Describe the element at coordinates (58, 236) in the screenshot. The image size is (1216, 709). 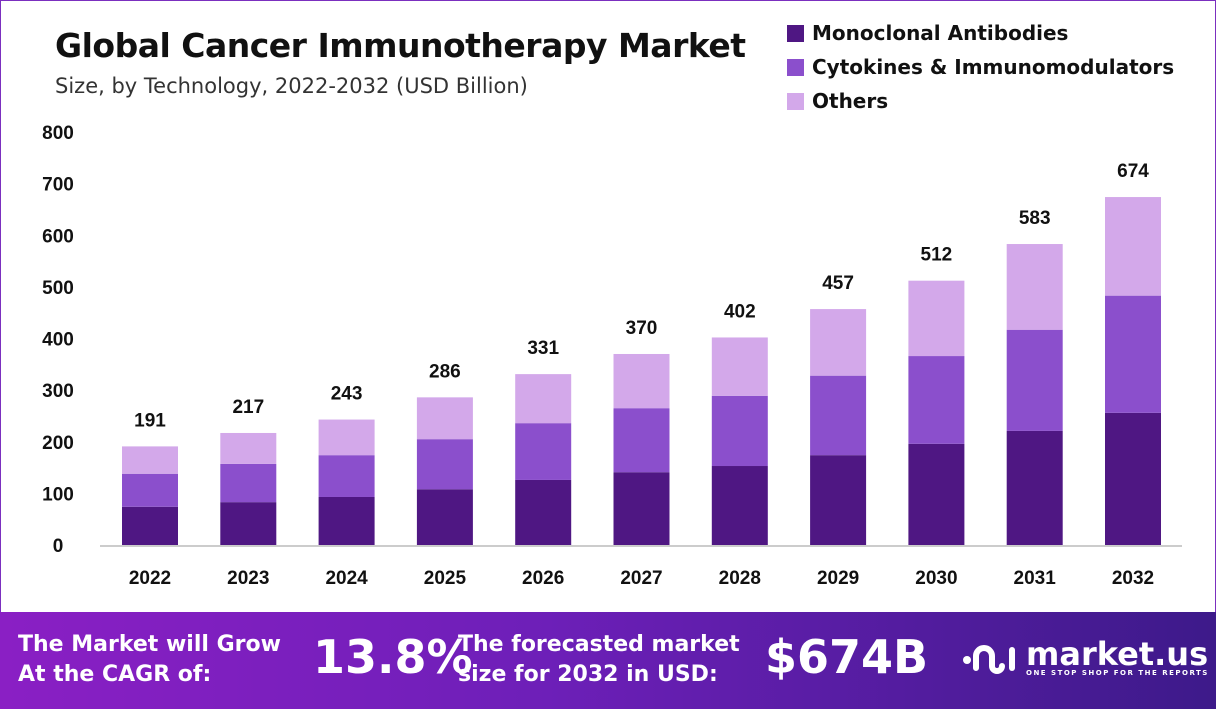
I see `y-tick-label: 600` at that location.